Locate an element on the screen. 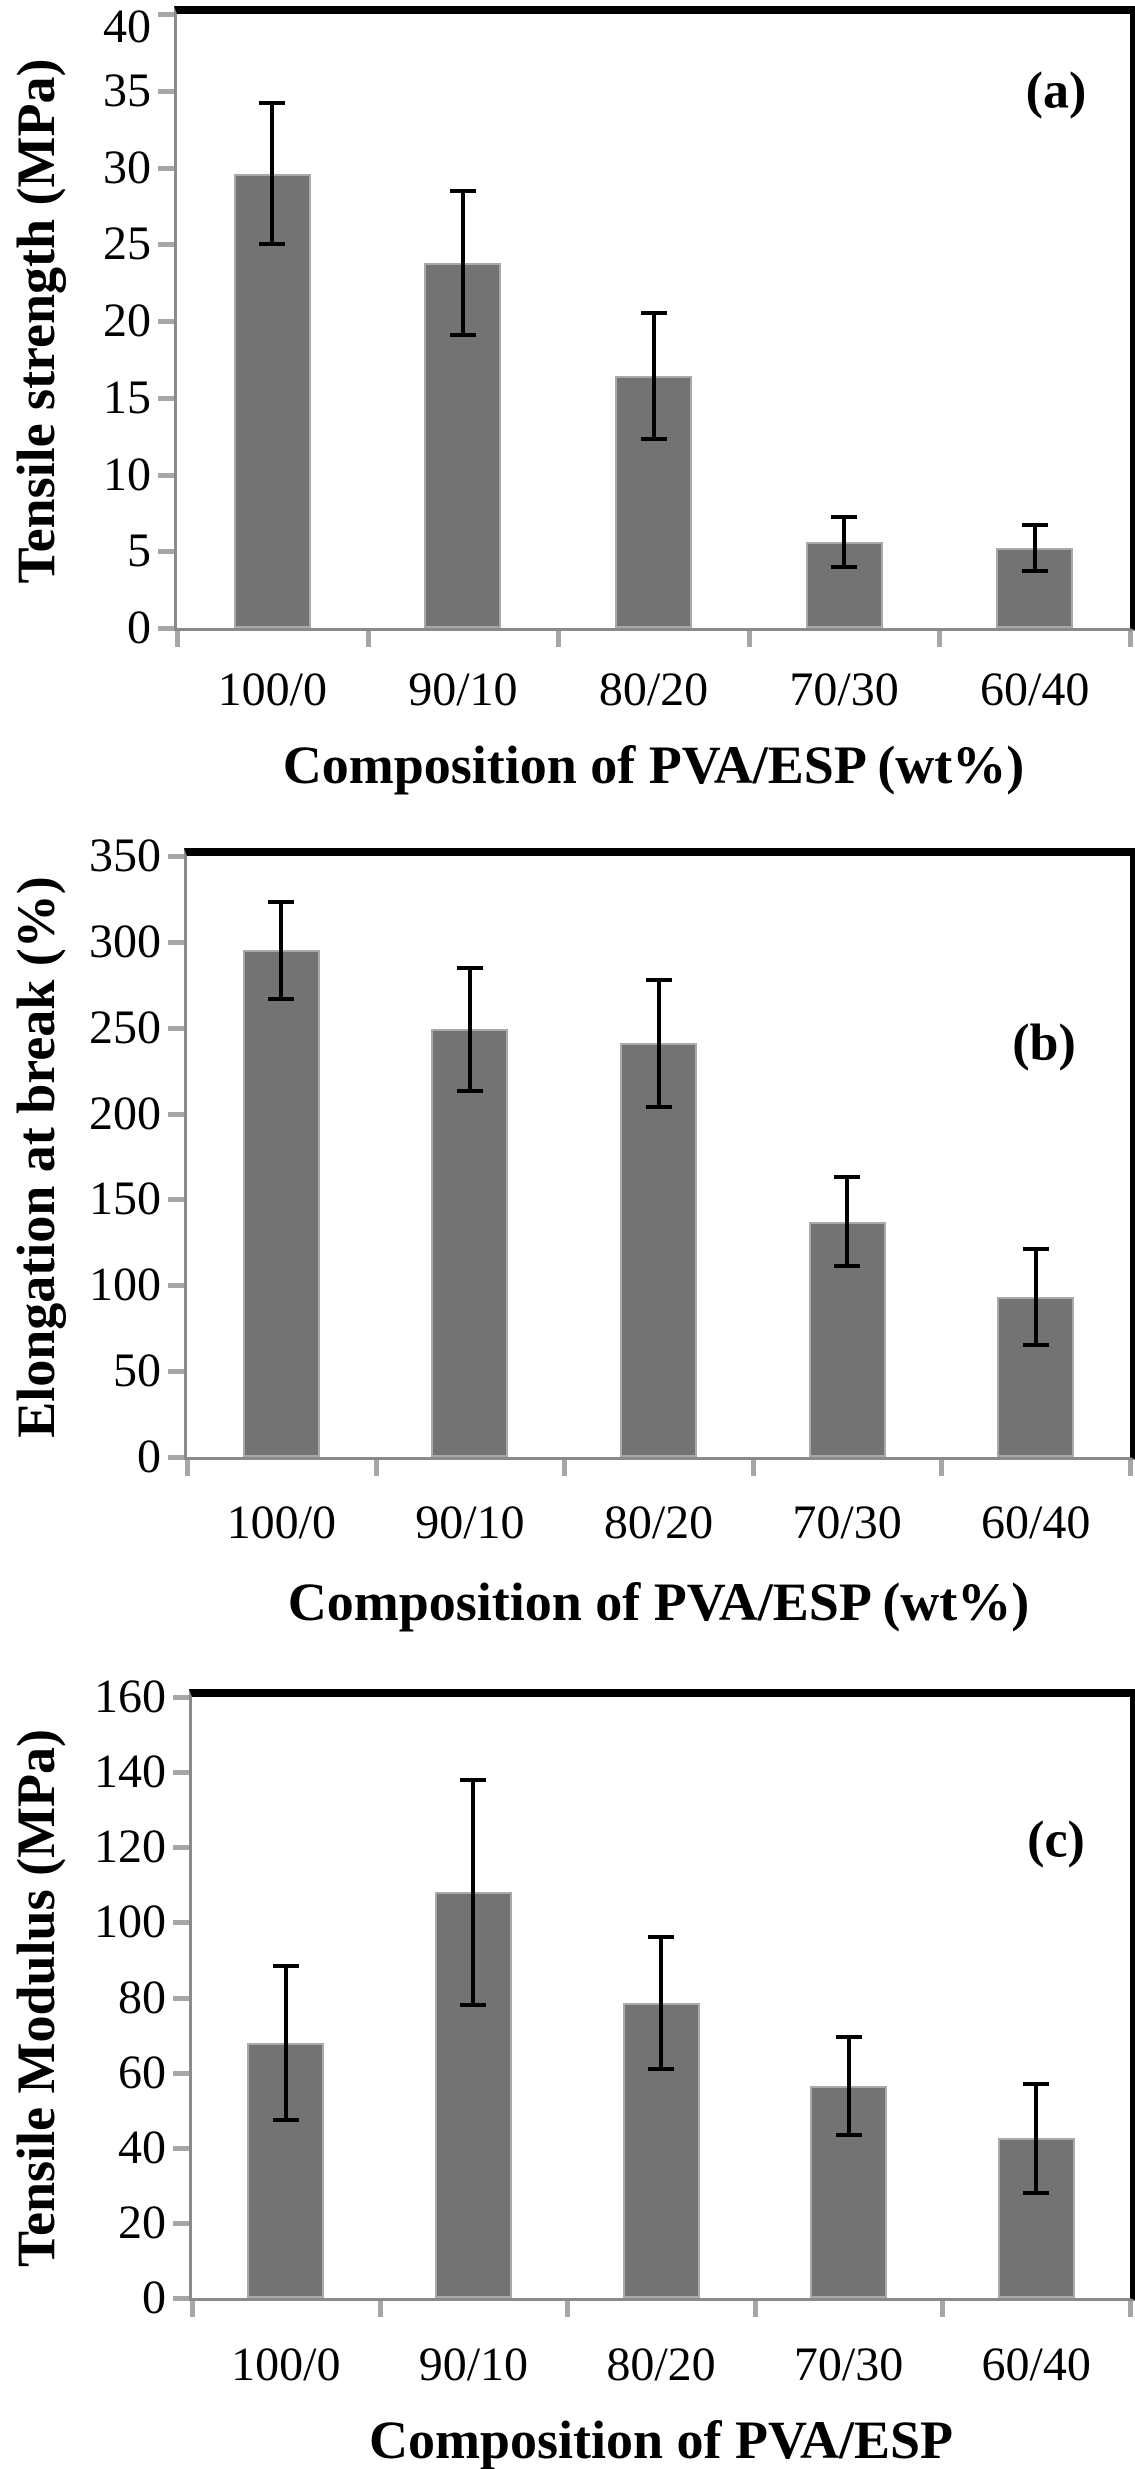 The width and height of the screenshot is (1135, 2469). panel-label-c: (c) is located at coordinates (1056, 1840).